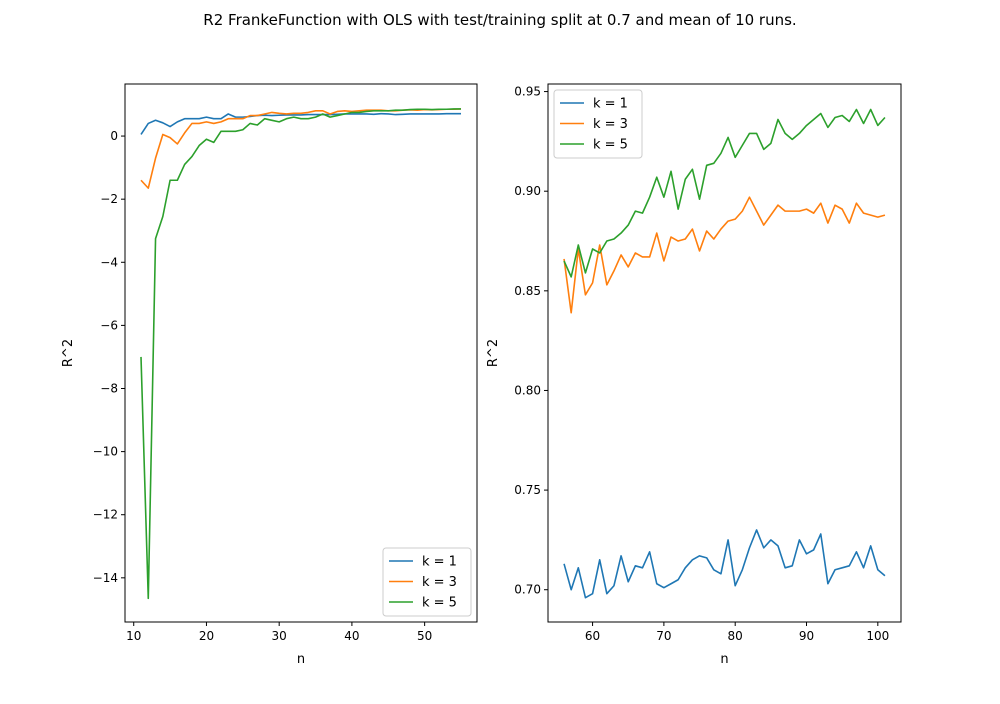 The image size is (1000, 704). What do you see at coordinates (439, 562) in the screenshot?
I see `left-legend-label: k = 1` at bounding box center [439, 562].